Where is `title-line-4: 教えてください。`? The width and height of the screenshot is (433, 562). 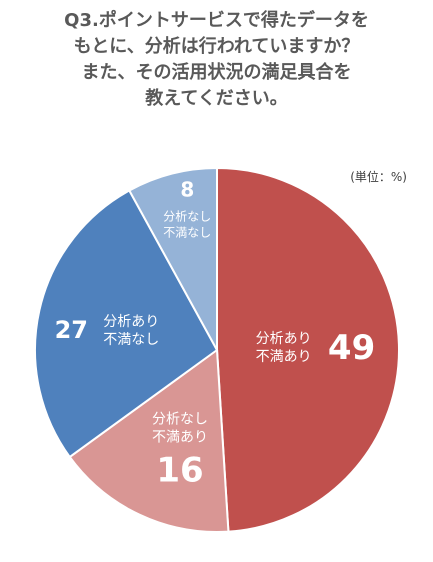
title-line-4: 教えてください。 is located at coordinates (216, 98).